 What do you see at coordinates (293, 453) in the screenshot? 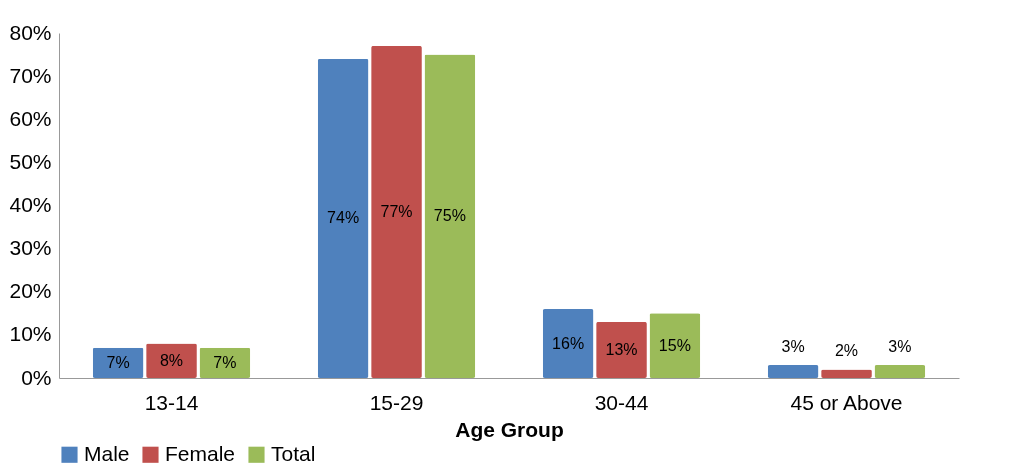
I see `legend-label: Total` at bounding box center [293, 453].